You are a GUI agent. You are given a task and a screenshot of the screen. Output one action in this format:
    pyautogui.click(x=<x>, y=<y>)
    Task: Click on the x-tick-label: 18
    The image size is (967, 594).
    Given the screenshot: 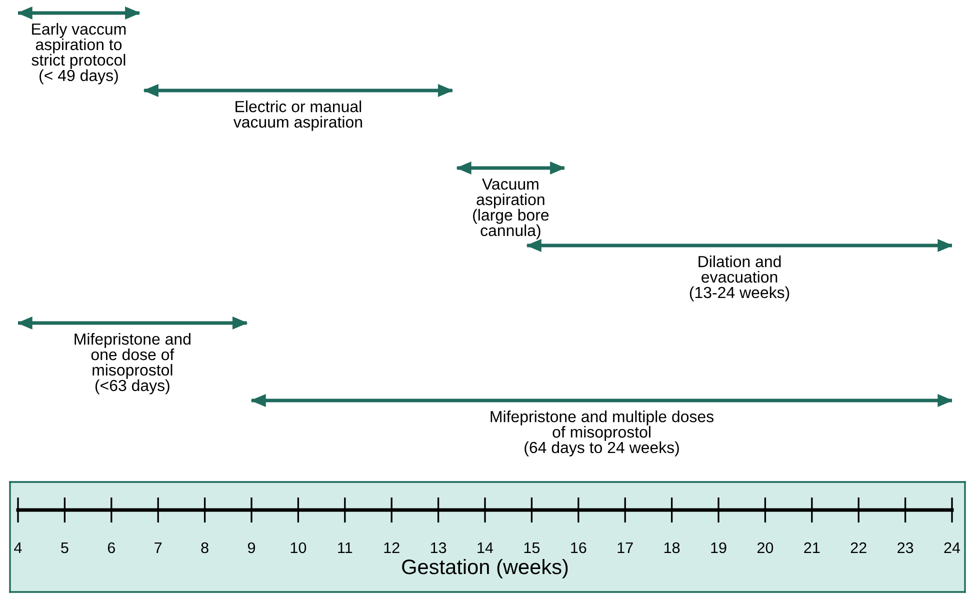 What is the action you would take?
    pyautogui.click(x=672, y=548)
    